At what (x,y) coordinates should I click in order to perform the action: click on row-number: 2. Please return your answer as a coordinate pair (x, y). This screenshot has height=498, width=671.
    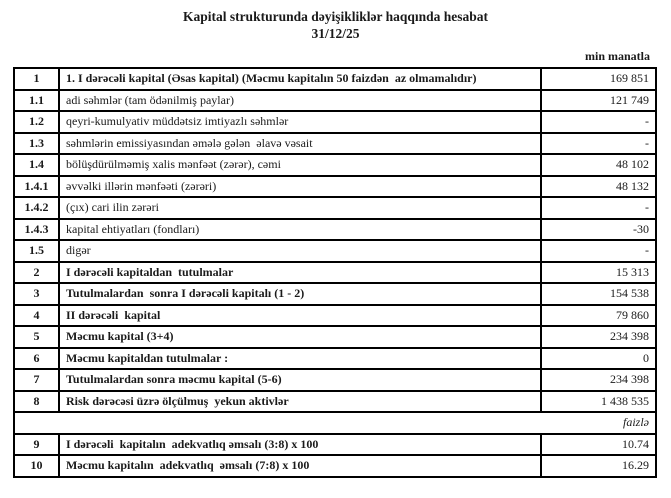
    Looking at the image, I should click on (36, 272).